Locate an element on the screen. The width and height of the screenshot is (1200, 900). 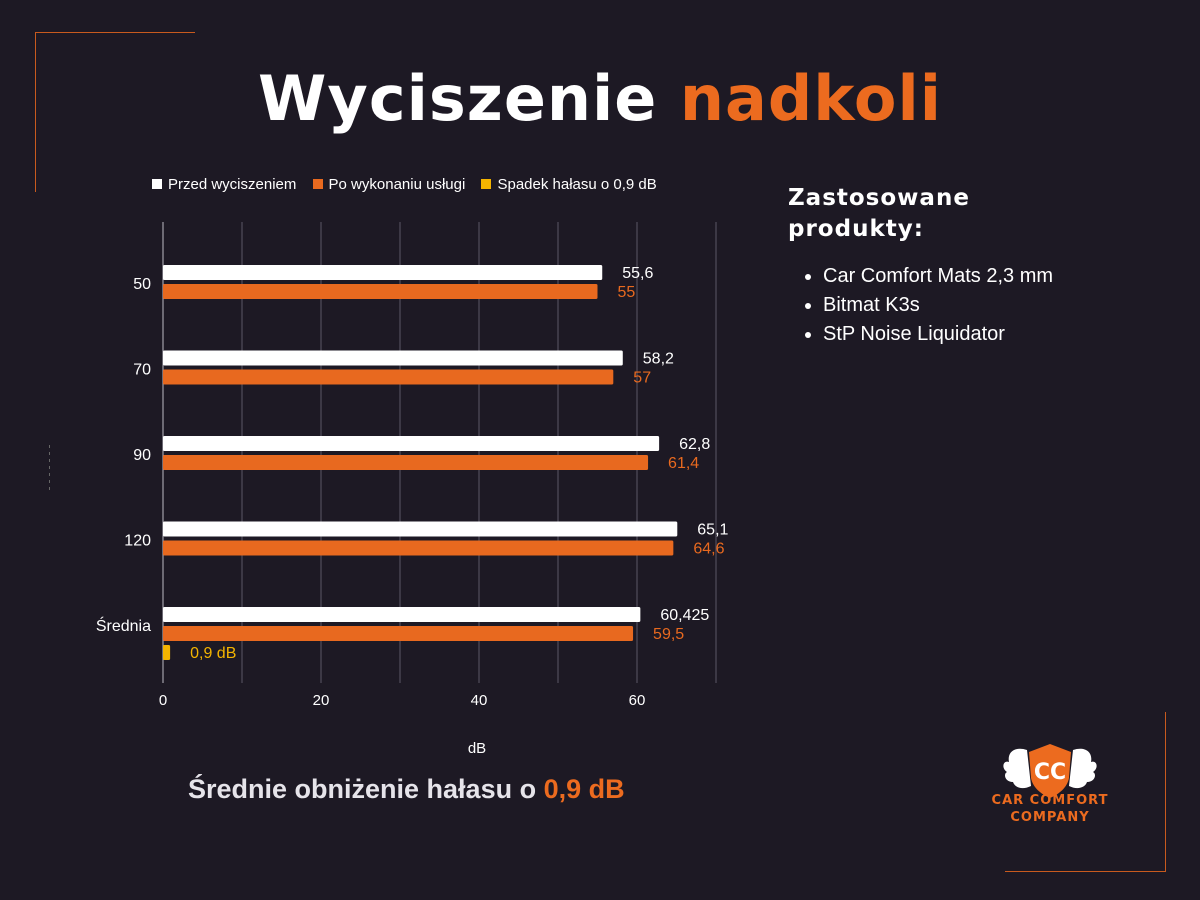
data-label: 65,1 is located at coordinates (712, 530).